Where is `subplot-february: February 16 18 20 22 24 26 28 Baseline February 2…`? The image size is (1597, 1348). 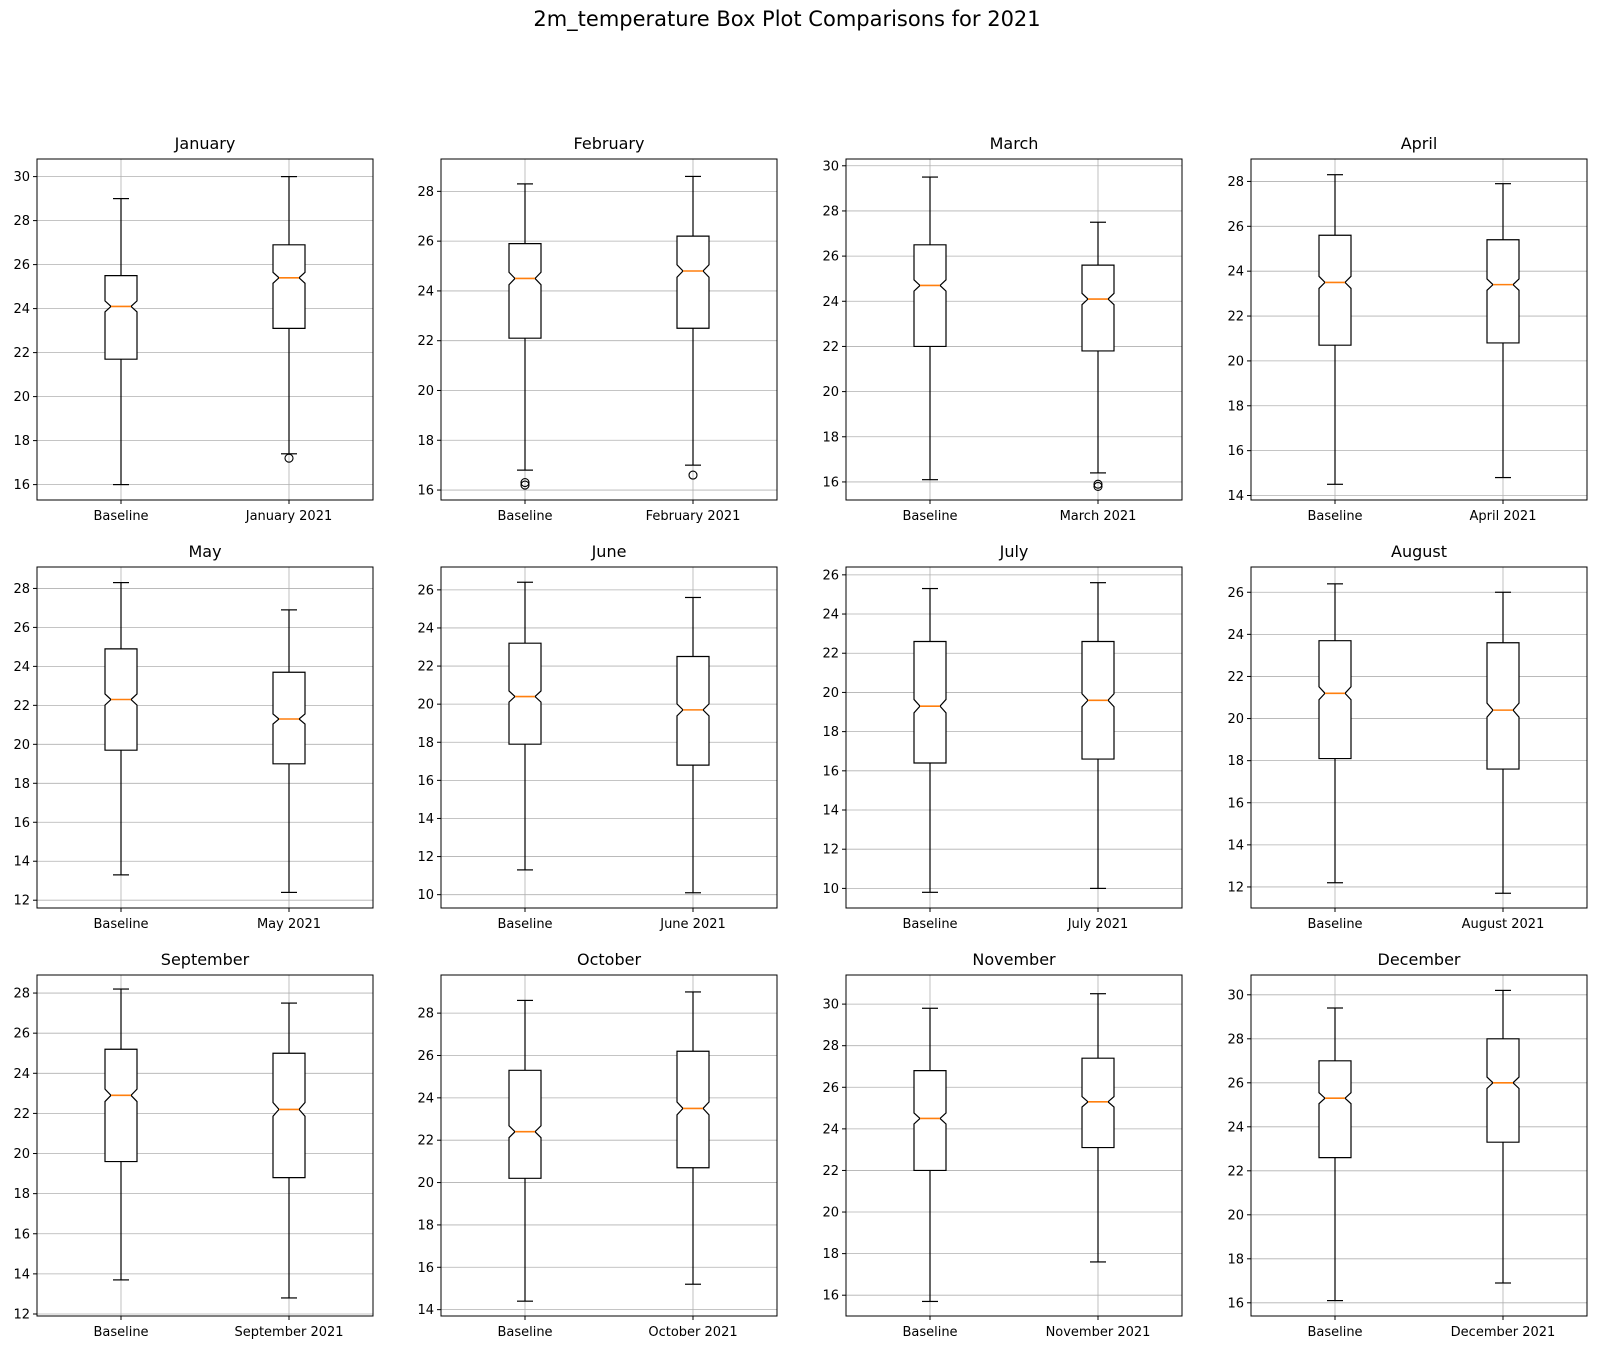 subplot-february: February 16 18 20 22 24 26 28 Baseline February 2… is located at coordinates (597, 329).